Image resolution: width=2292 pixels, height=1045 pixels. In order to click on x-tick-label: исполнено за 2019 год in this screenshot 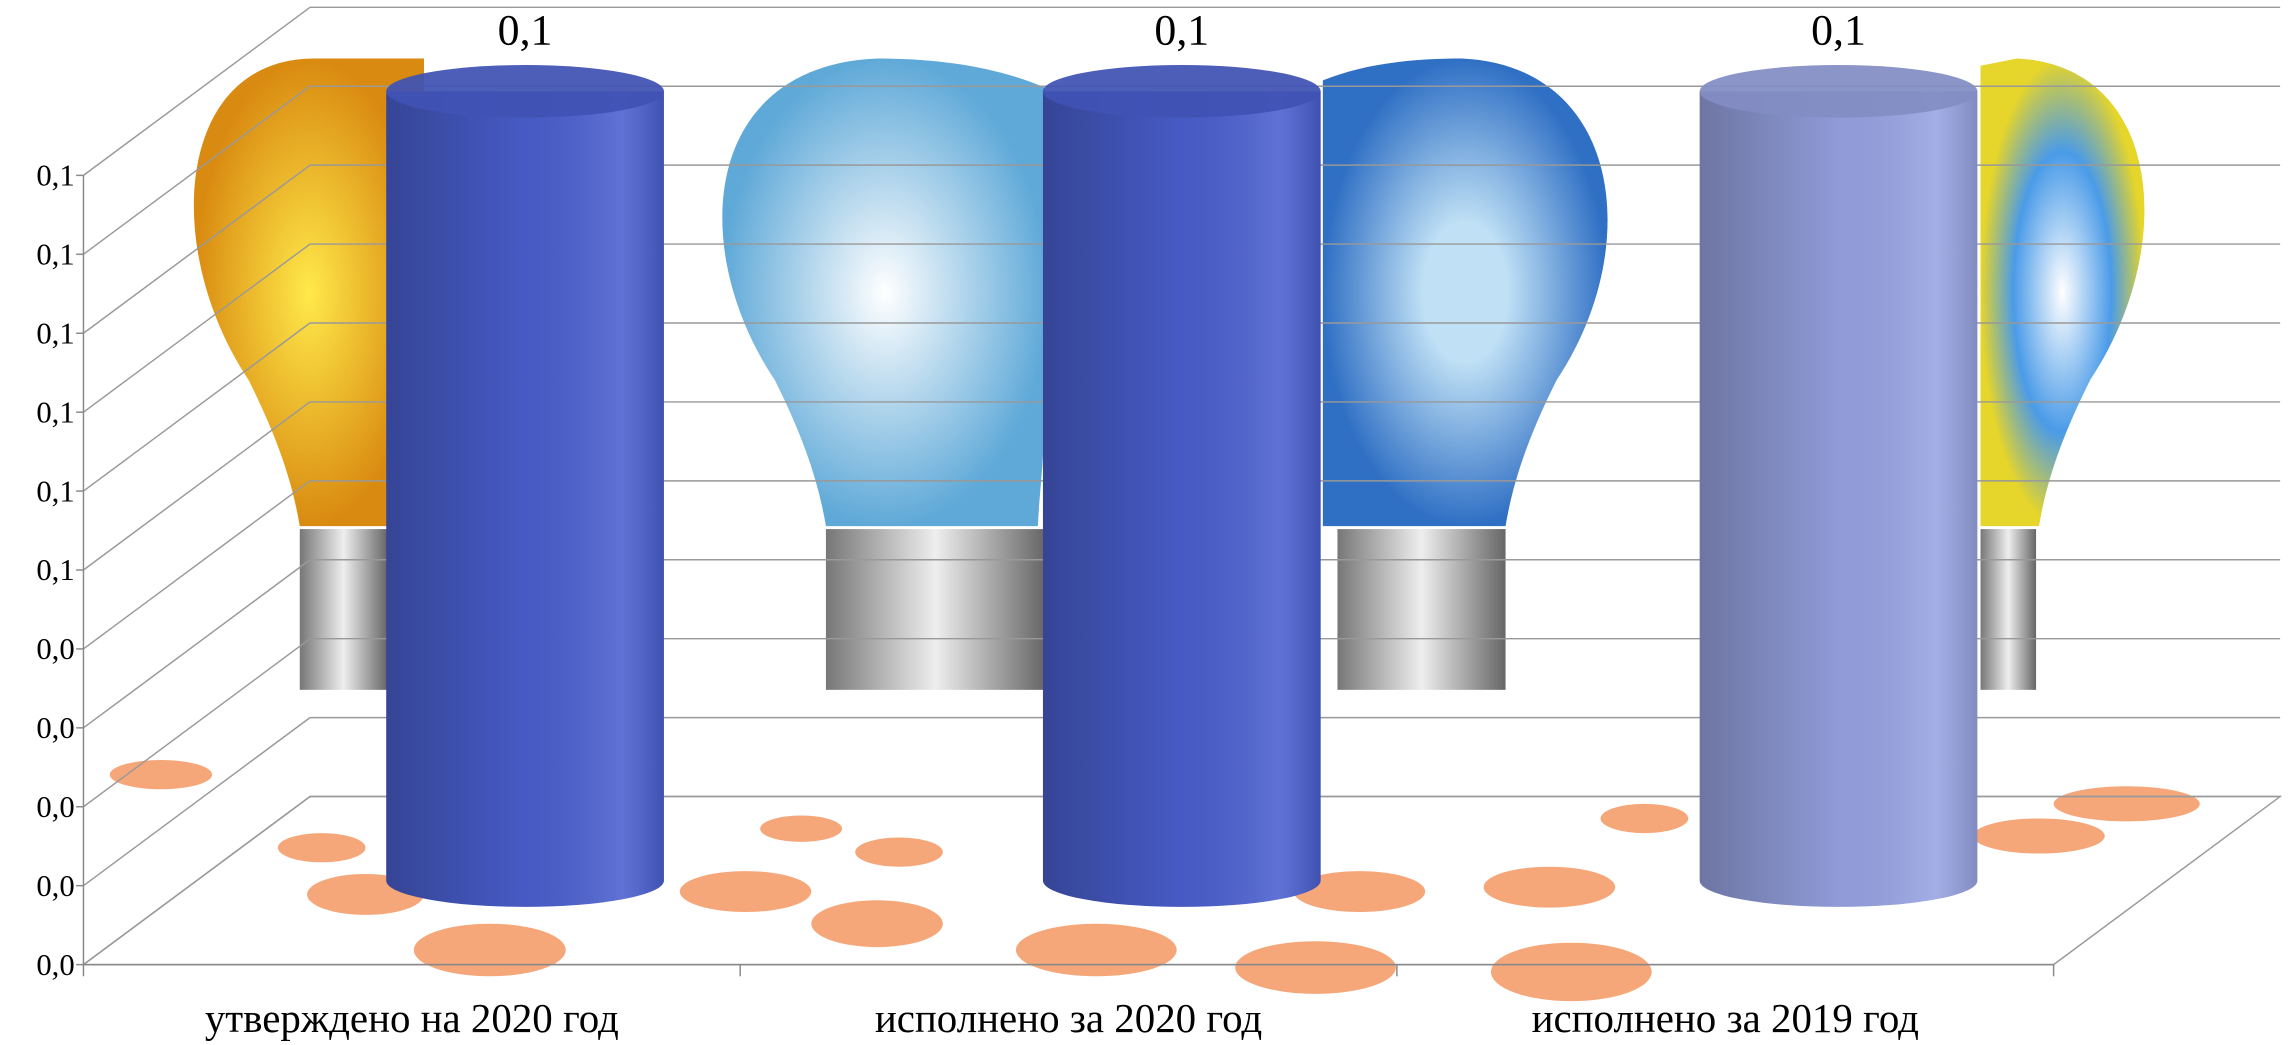, I will do `click(1725, 1018)`.